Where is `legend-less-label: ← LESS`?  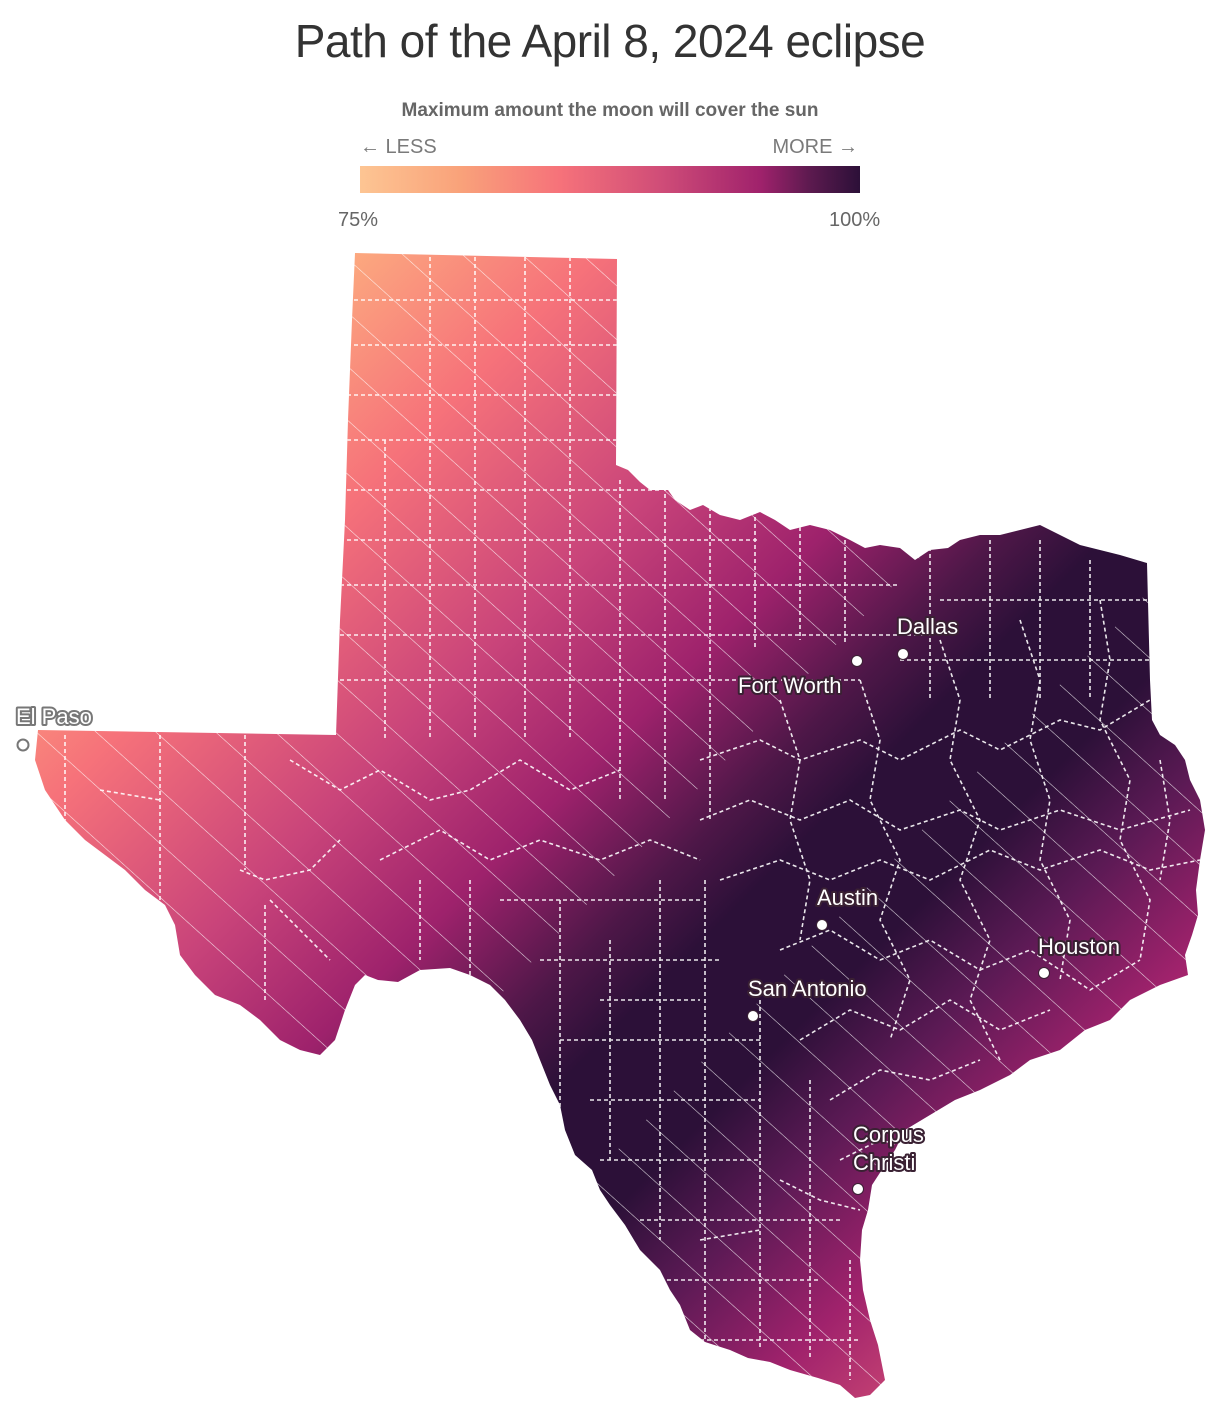 legend-less-label: ← LESS is located at coordinates (398, 147).